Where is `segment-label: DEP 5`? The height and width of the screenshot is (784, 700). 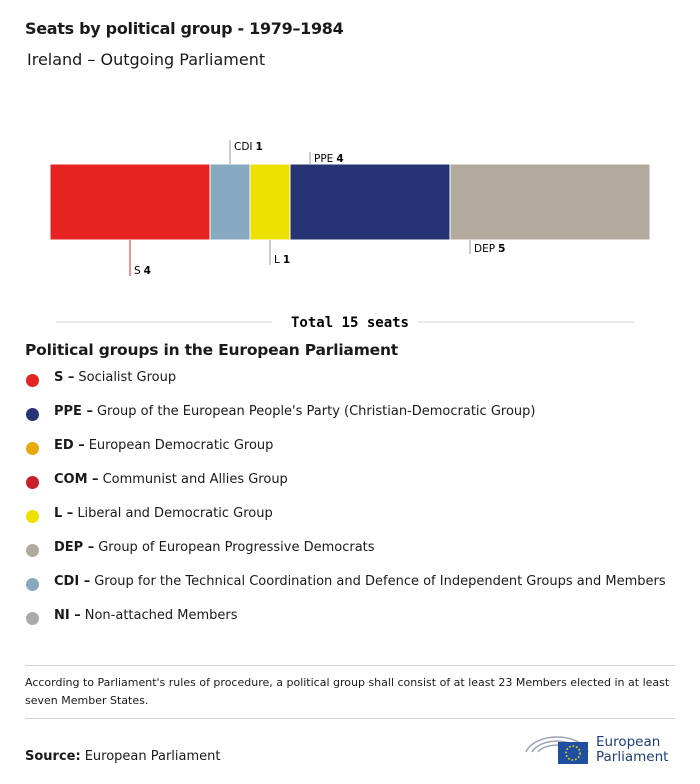 segment-label: DEP 5 is located at coordinates (489, 249).